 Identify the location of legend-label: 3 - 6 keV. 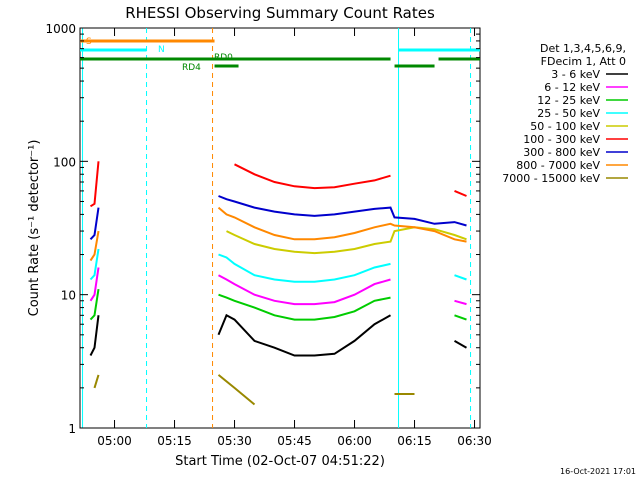
(575, 74).